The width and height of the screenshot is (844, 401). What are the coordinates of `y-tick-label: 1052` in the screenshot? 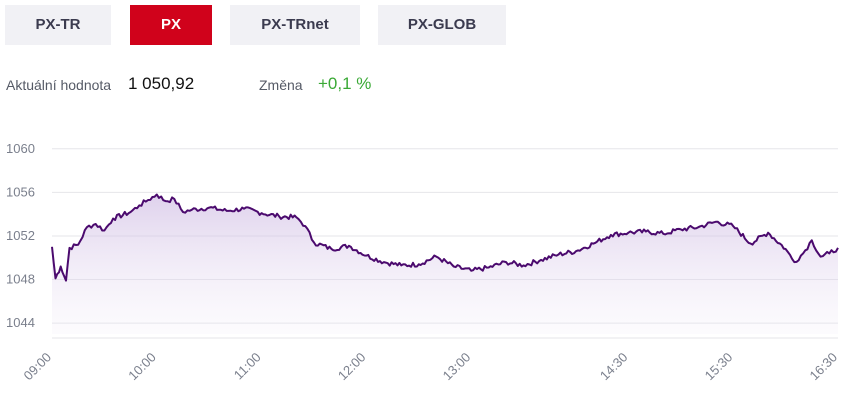 It's located at (20, 235).